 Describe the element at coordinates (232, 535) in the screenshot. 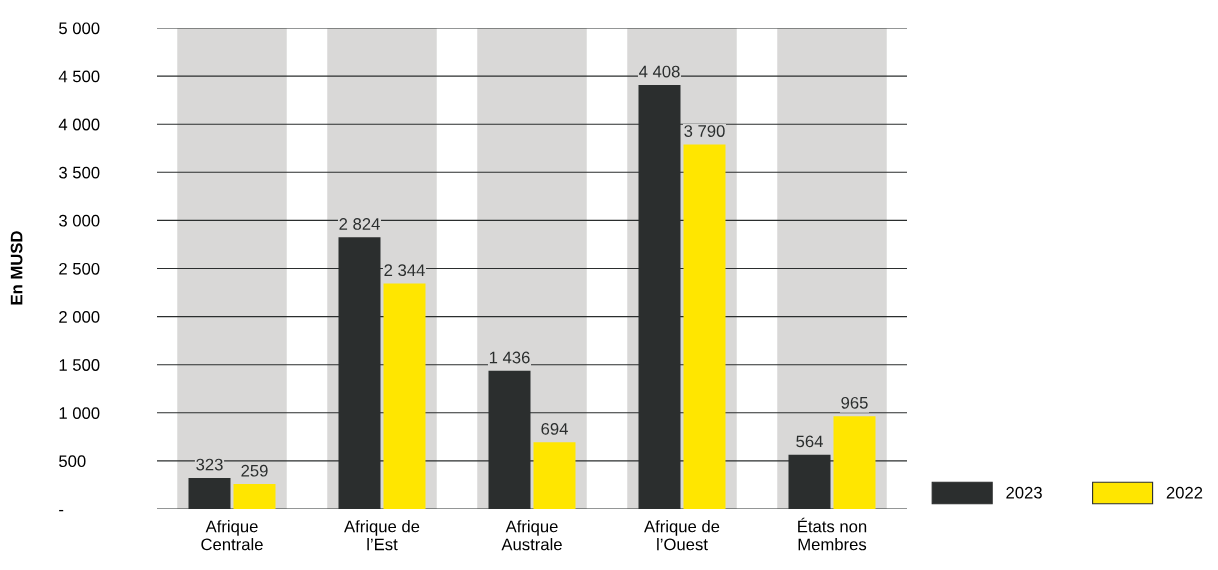

I see `x-tick-label: Afrique Centrale` at that location.